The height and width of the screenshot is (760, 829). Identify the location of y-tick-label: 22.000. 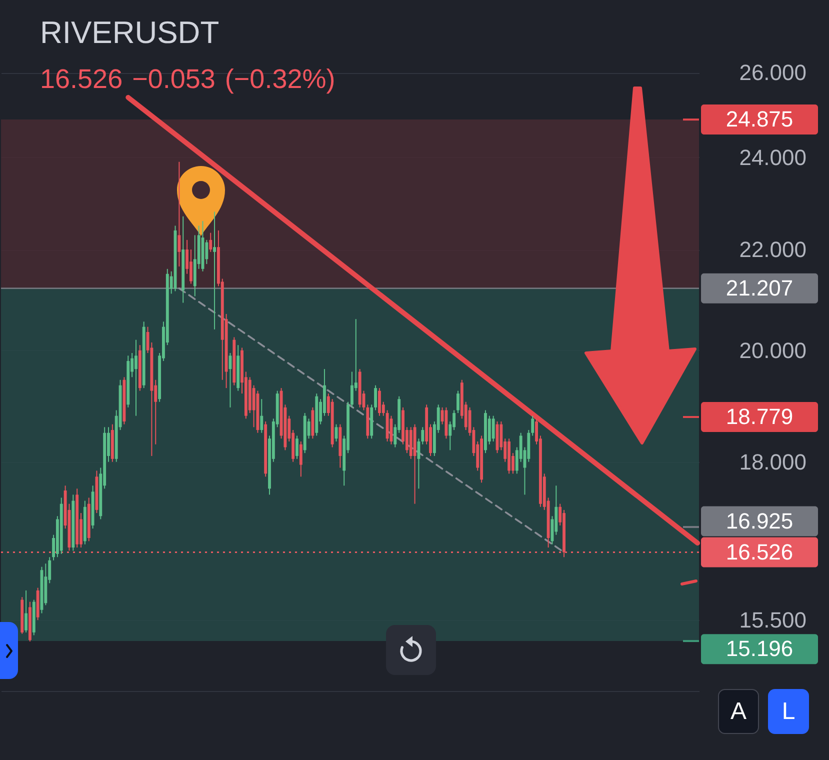
(772, 249).